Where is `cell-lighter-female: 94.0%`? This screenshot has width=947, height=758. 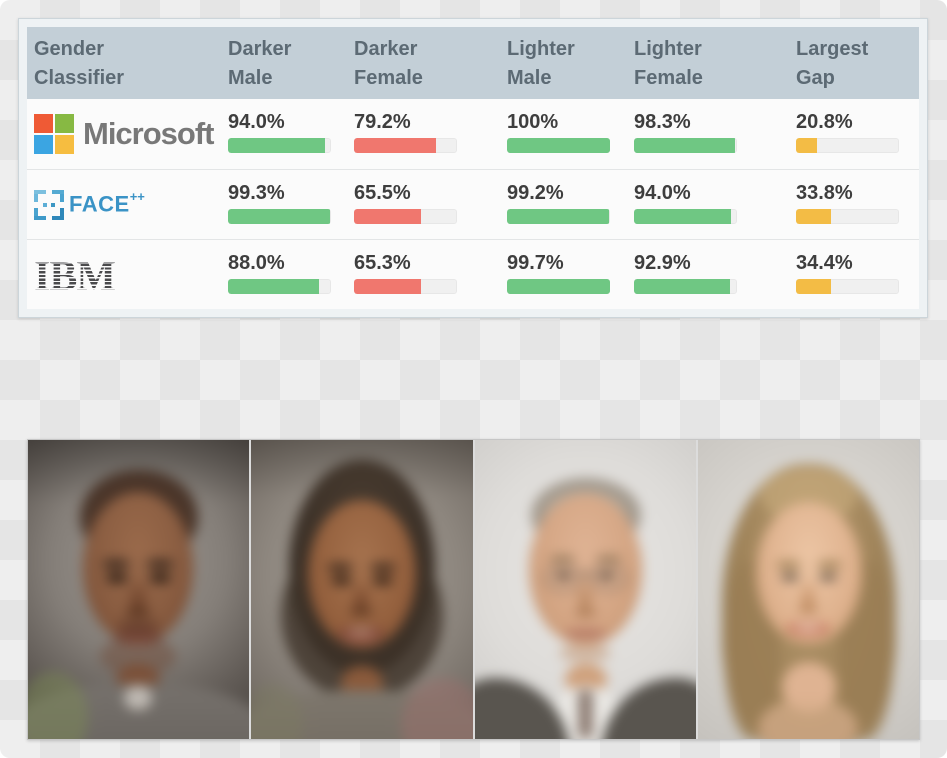 cell-lighter-female: 94.0% is located at coordinates (715, 204).